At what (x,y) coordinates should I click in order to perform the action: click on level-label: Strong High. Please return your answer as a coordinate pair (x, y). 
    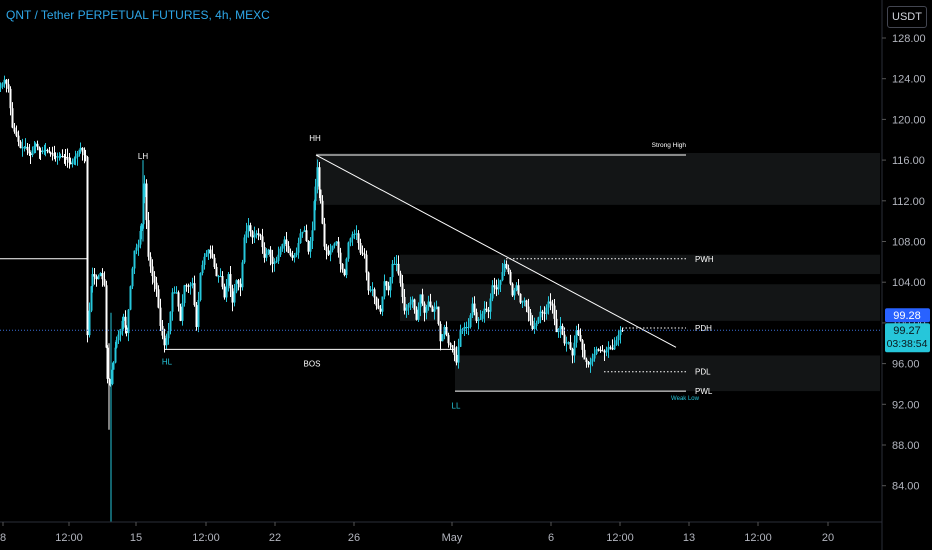
    Looking at the image, I should click on (669, 145).